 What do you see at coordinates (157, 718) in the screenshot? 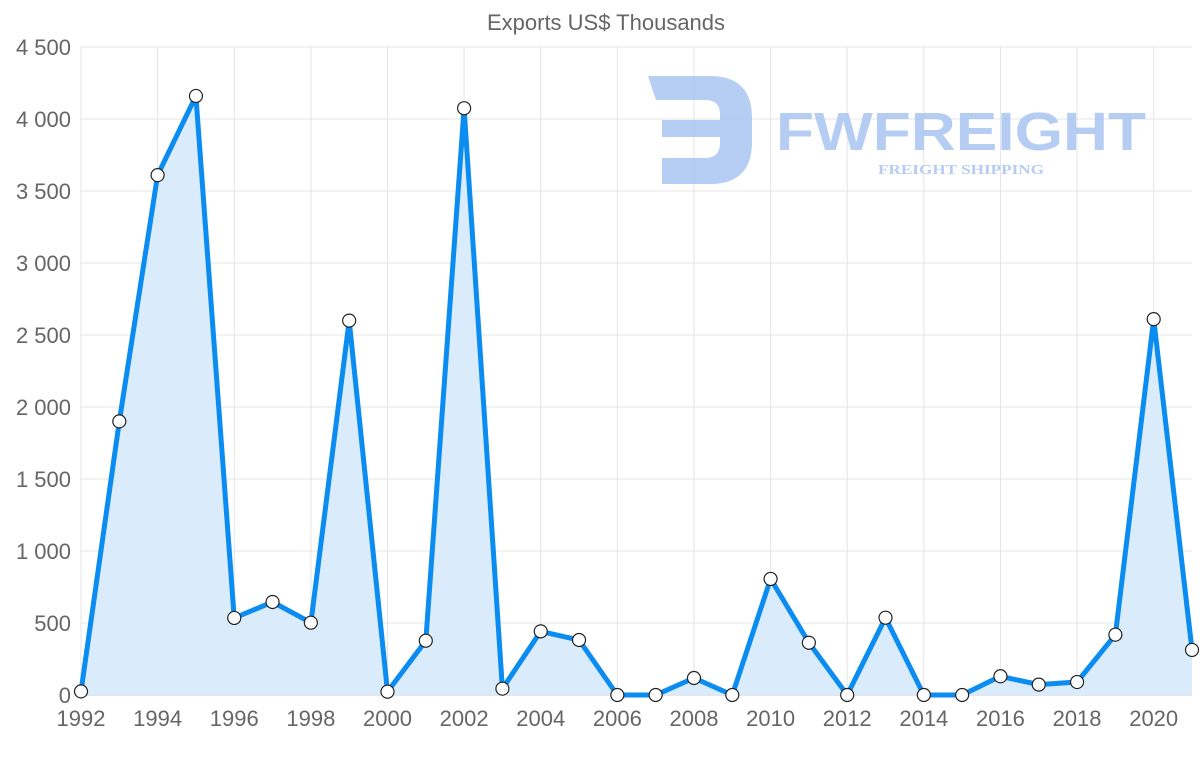
I see `x-tick-label: 1994` at bounding box center [157, 718].